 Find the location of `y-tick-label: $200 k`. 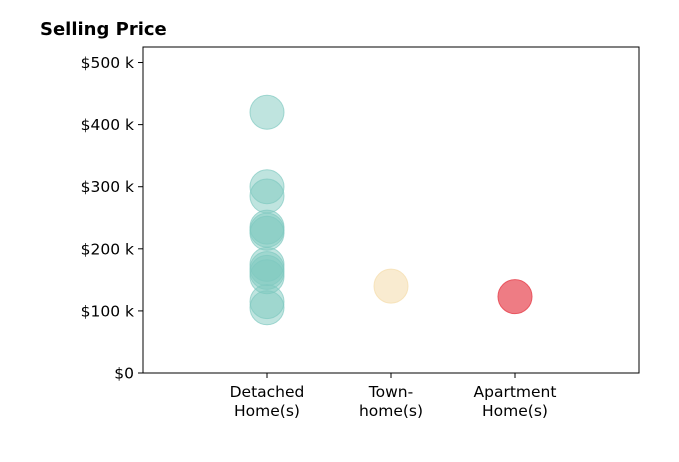

y-tick-label: $200 k is located at coordinates (107, 249).